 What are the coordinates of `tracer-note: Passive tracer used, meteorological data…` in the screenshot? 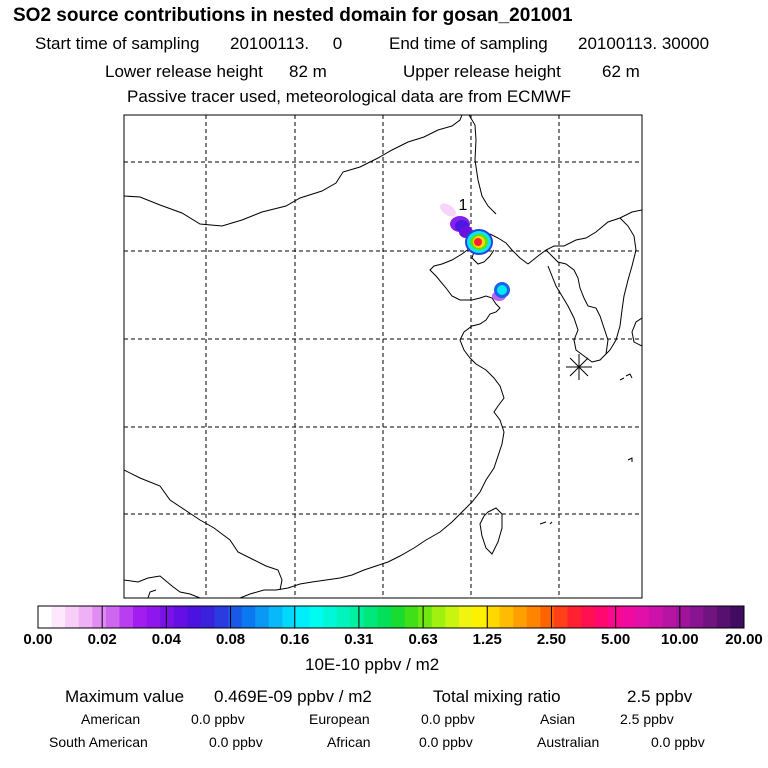 It's located at (349, 96).